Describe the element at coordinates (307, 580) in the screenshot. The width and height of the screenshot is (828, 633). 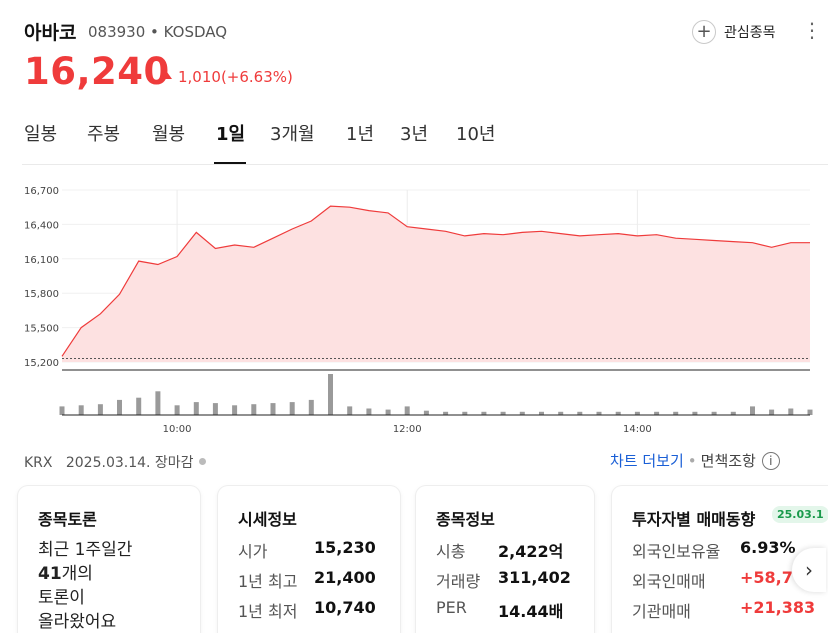
I see `quote-row: 1년 최고 21,400` at that location.